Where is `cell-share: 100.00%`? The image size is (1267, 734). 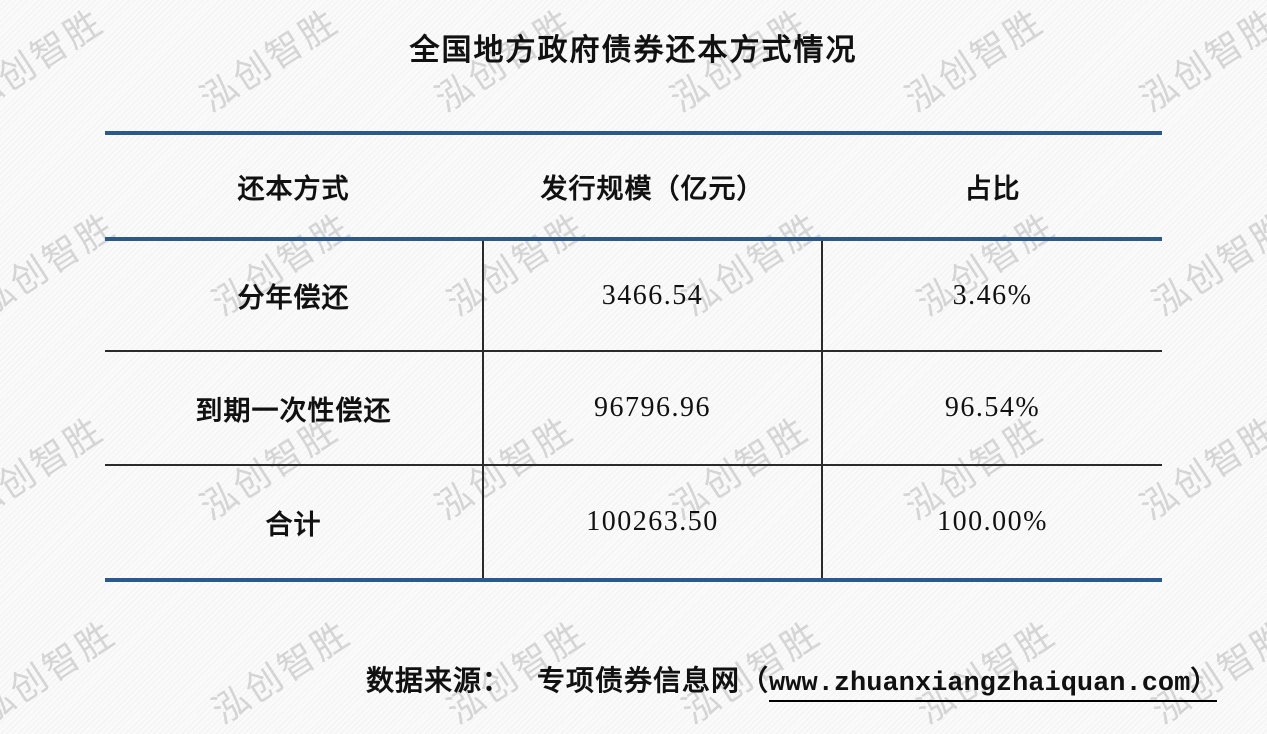 cell-share: 100.00% is located at coordinates (992, 521).